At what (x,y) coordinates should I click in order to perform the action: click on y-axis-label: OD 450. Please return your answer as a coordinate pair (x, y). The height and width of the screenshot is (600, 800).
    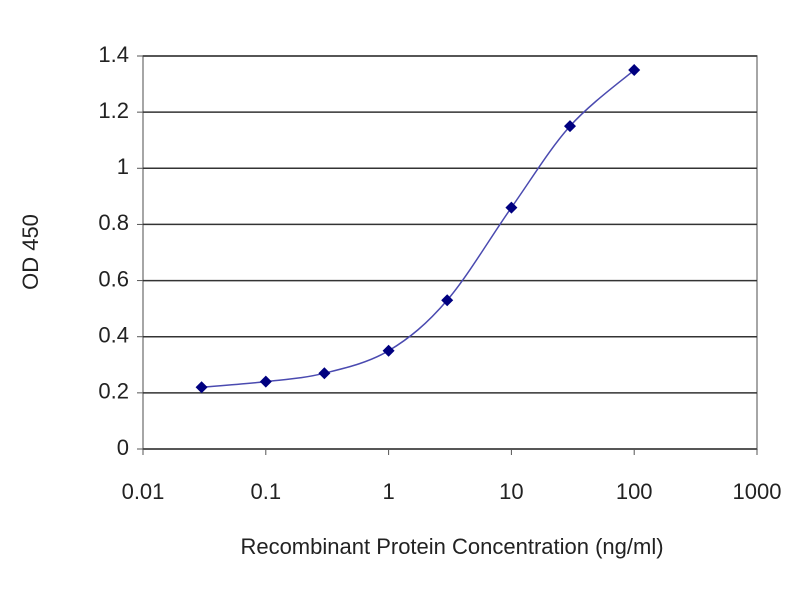
    Looking at the image, I should click on (30, 252).